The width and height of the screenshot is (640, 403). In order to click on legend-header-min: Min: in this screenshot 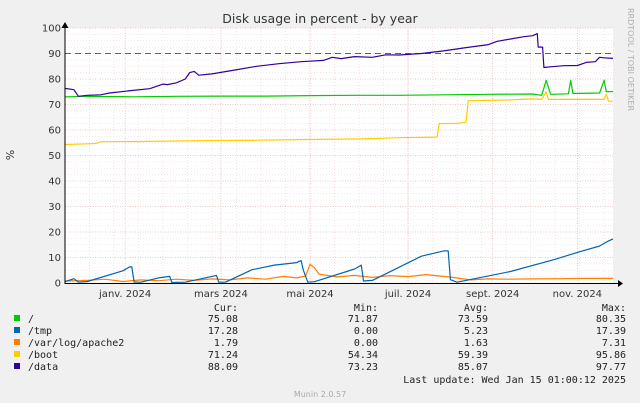, I will do `click(366, 308)`.